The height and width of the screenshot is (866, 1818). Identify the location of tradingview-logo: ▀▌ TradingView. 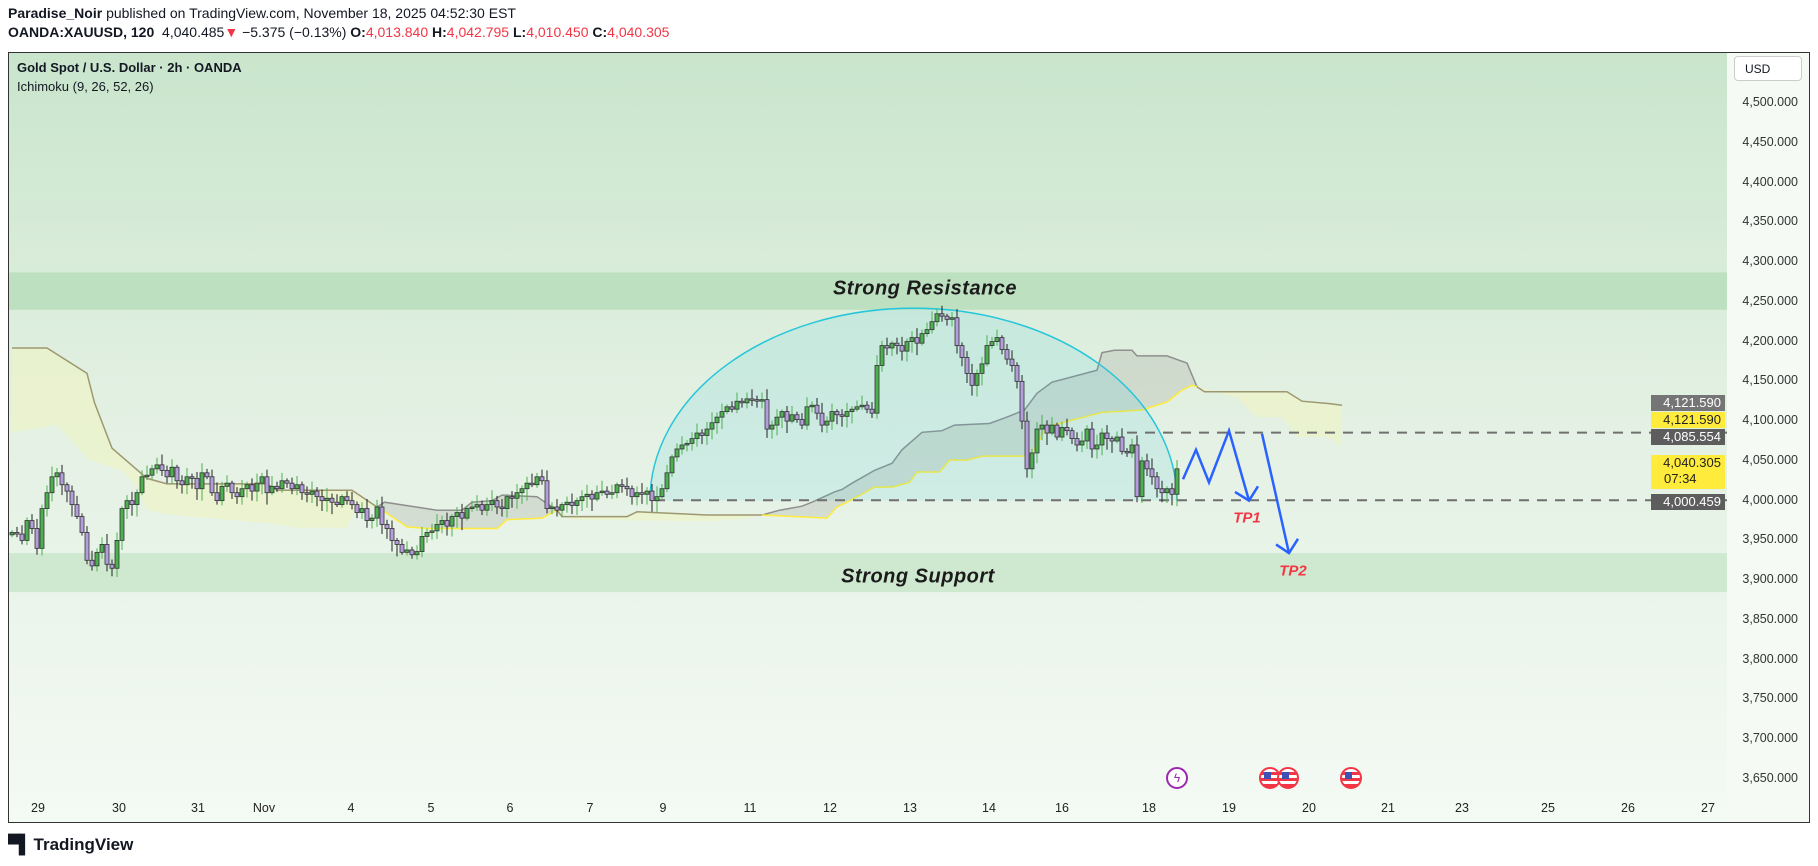
(70, 844).